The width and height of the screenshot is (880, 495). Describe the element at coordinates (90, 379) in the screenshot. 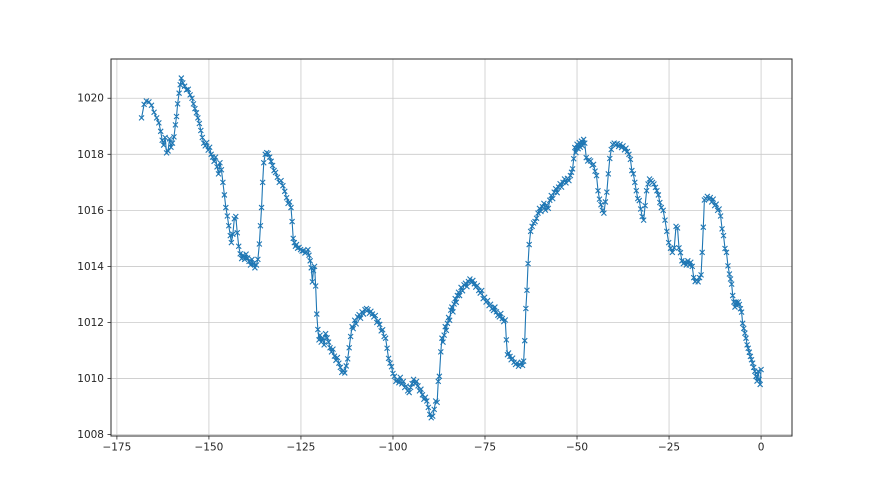

I see `y-axis-tick-label: 1010` at that location.